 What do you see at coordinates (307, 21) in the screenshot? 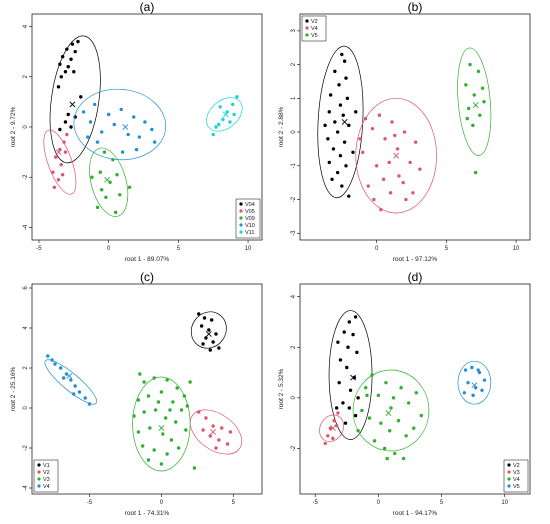
I see `legend-swatch-v2` at bounding box center [307, 21].